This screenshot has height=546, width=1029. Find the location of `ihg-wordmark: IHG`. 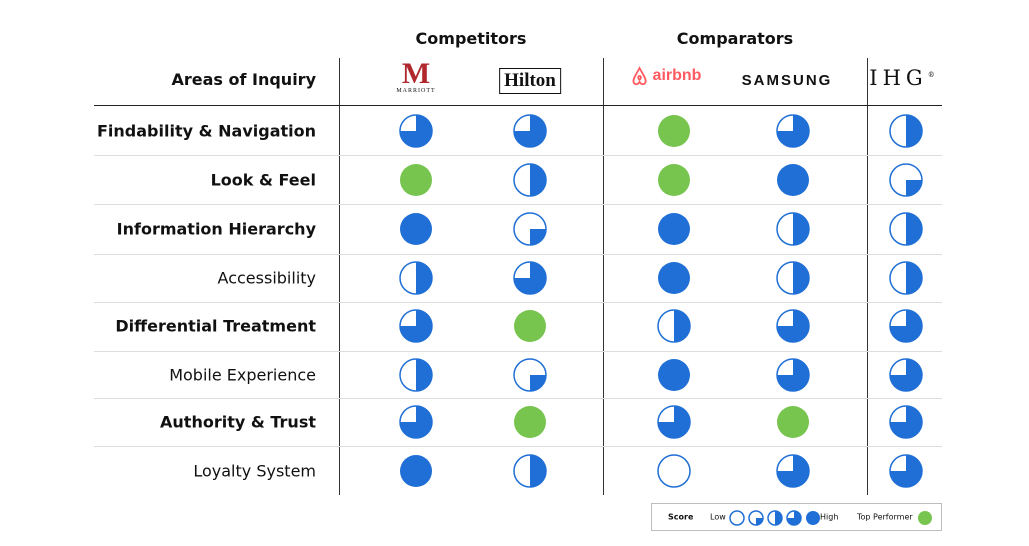

ihg-wordmark: IHG is located at coordinates (898, 78).